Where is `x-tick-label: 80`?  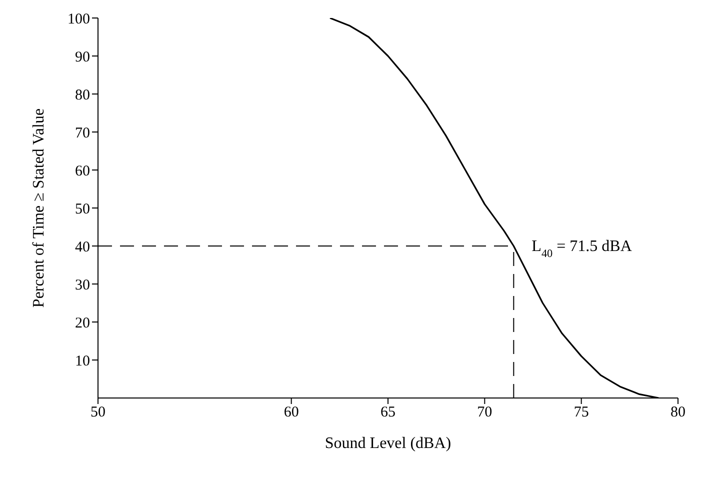 x-tick-label: 80 is located at coordinates (678, 412).